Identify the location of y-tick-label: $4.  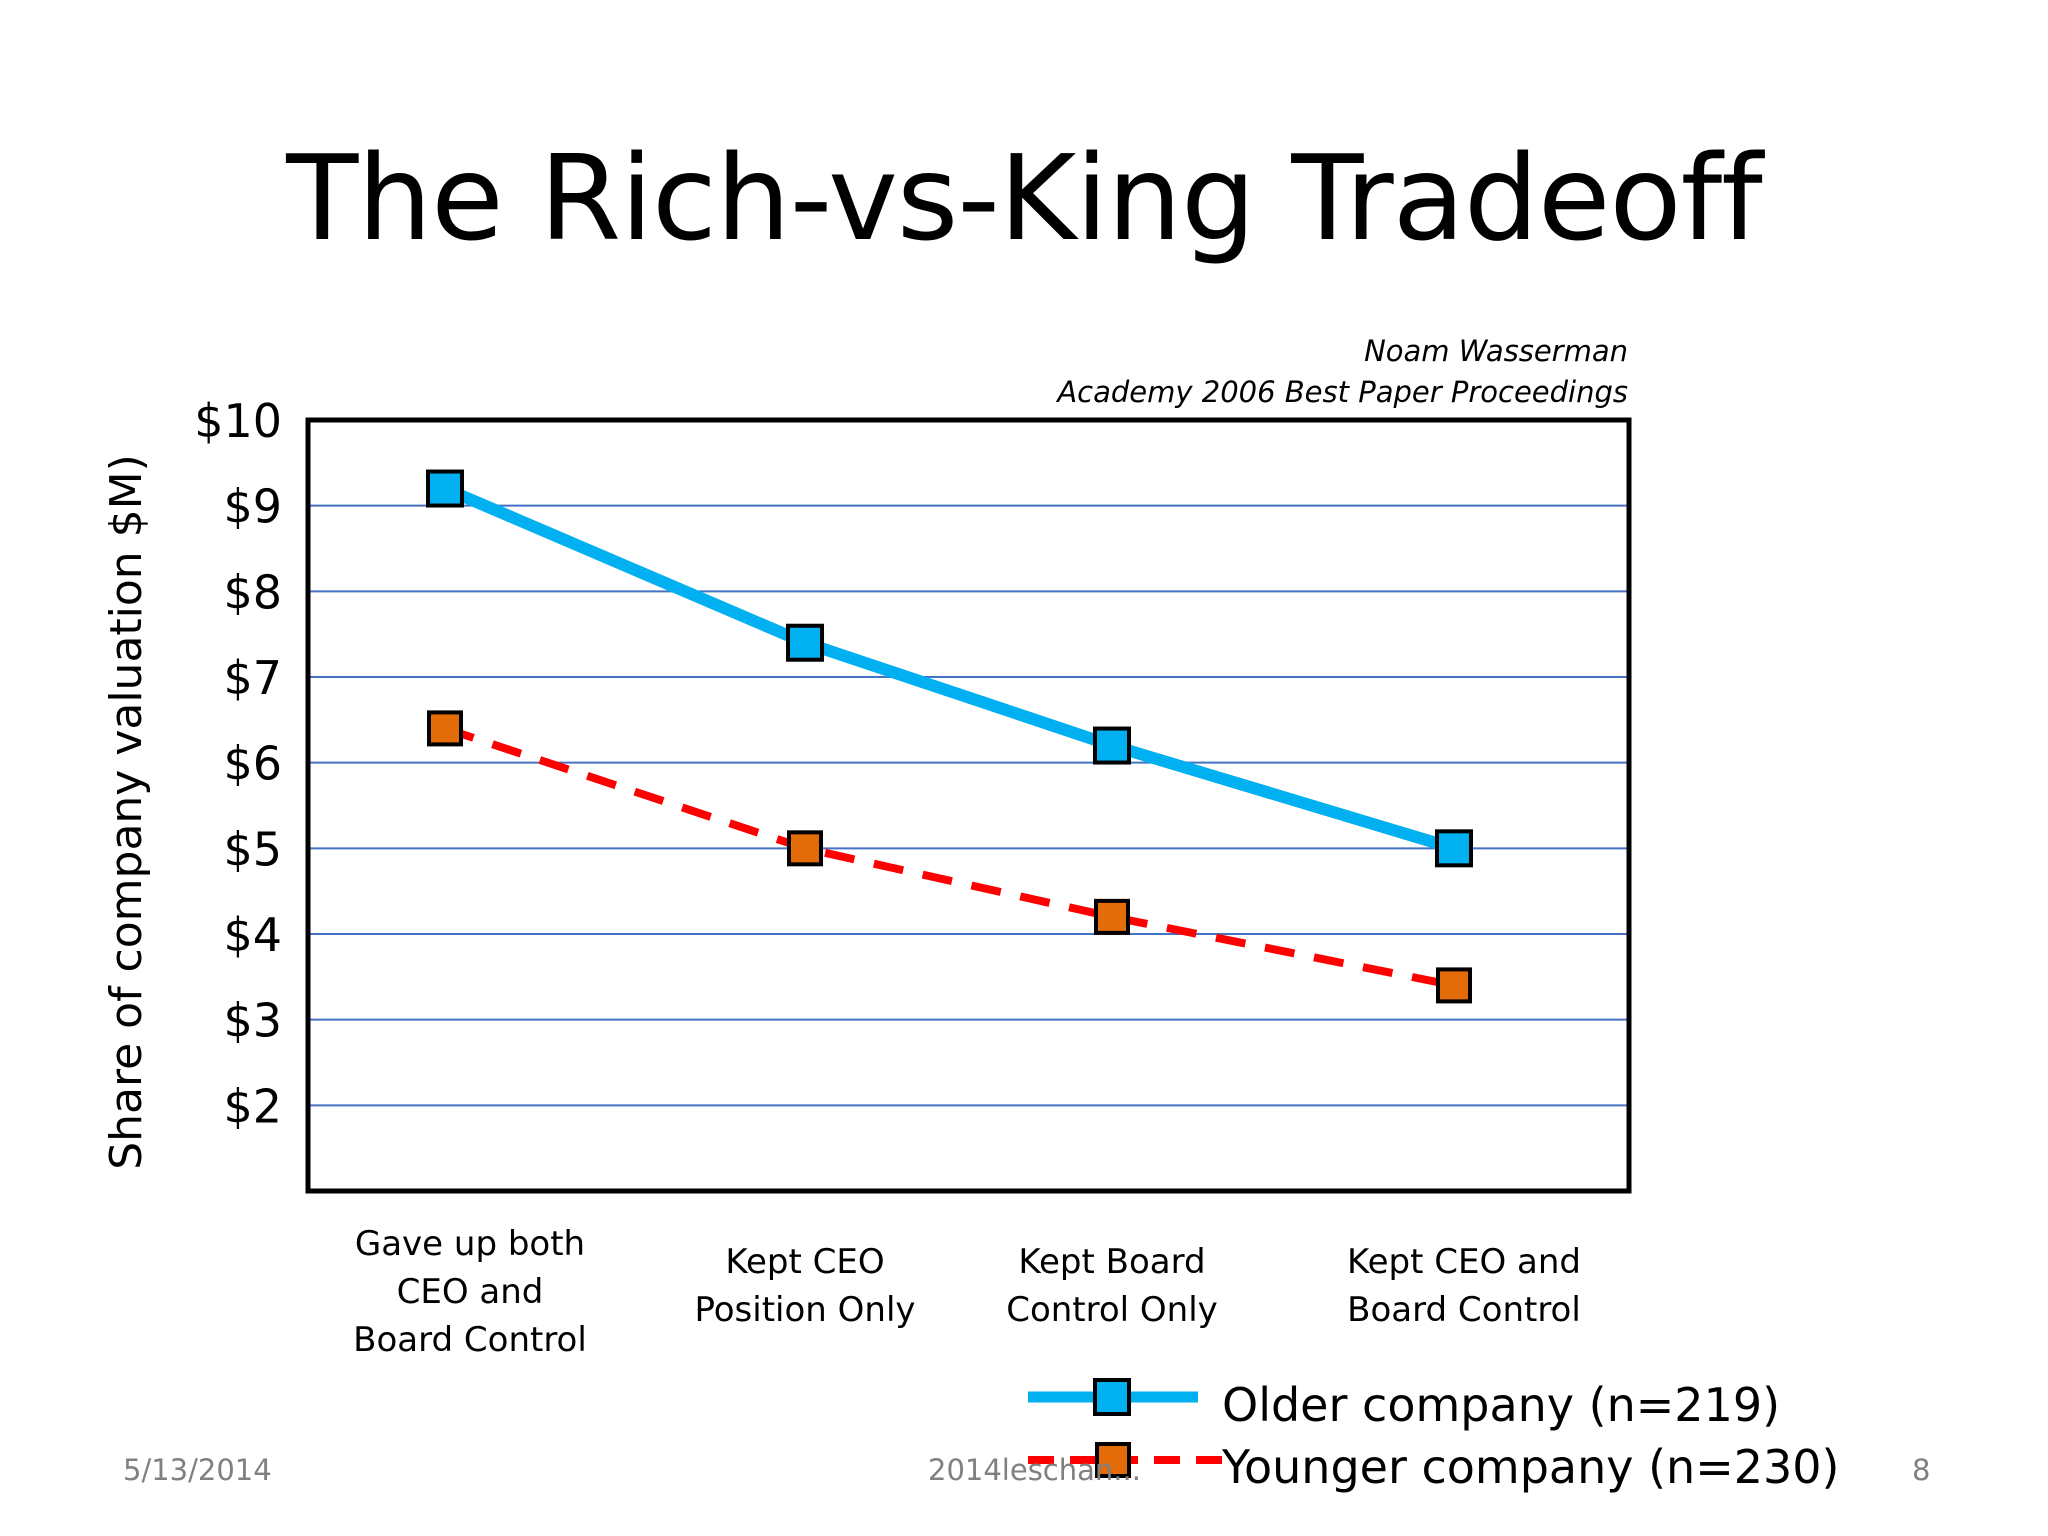
(252, 935).